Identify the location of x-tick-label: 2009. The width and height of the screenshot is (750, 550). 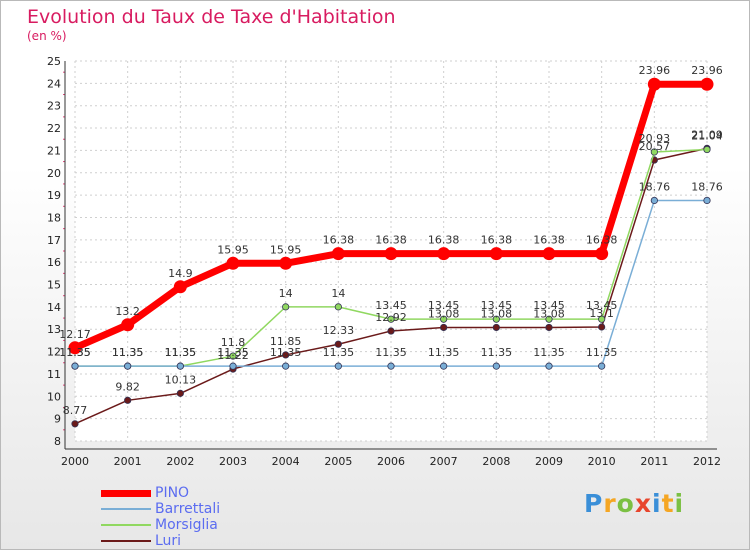
(549, 461).